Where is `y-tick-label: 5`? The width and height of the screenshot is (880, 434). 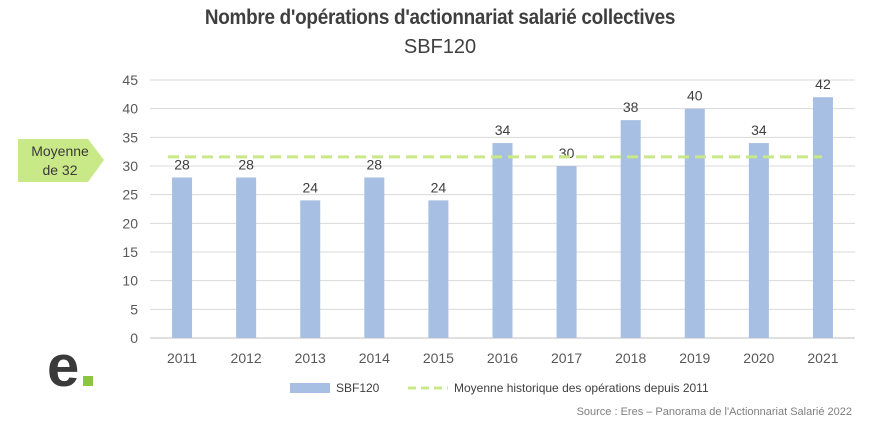 y-tick-label: 5 is located at coordinates (134, 309).